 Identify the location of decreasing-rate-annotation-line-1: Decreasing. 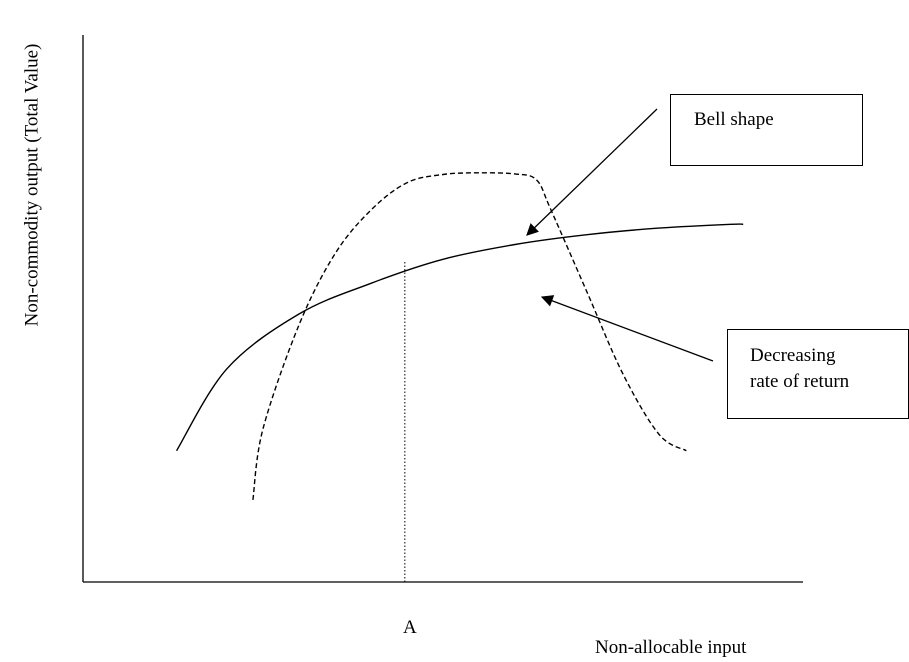
(793, 355).